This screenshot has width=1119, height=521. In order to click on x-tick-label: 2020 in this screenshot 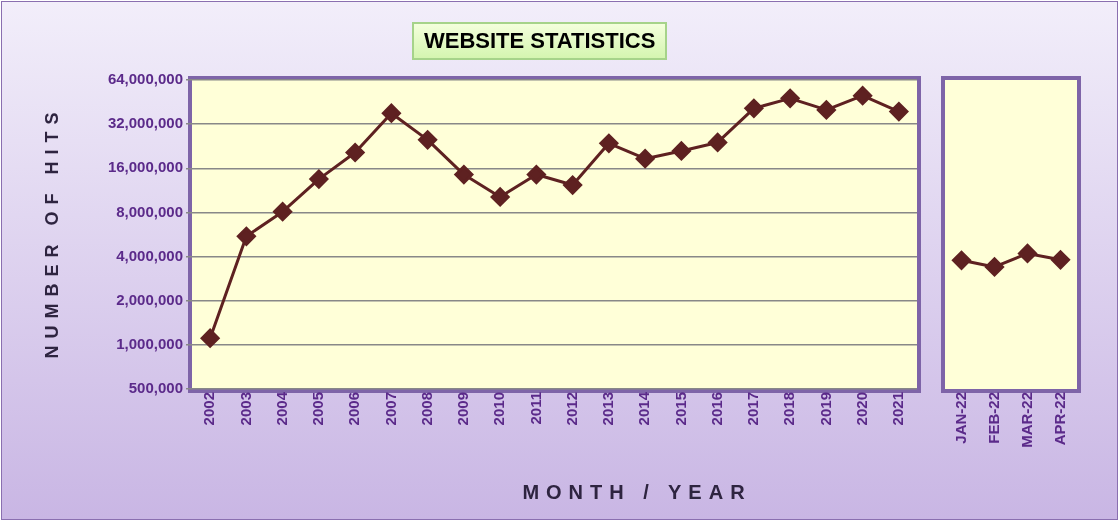, I will do `click(861, 409)`.